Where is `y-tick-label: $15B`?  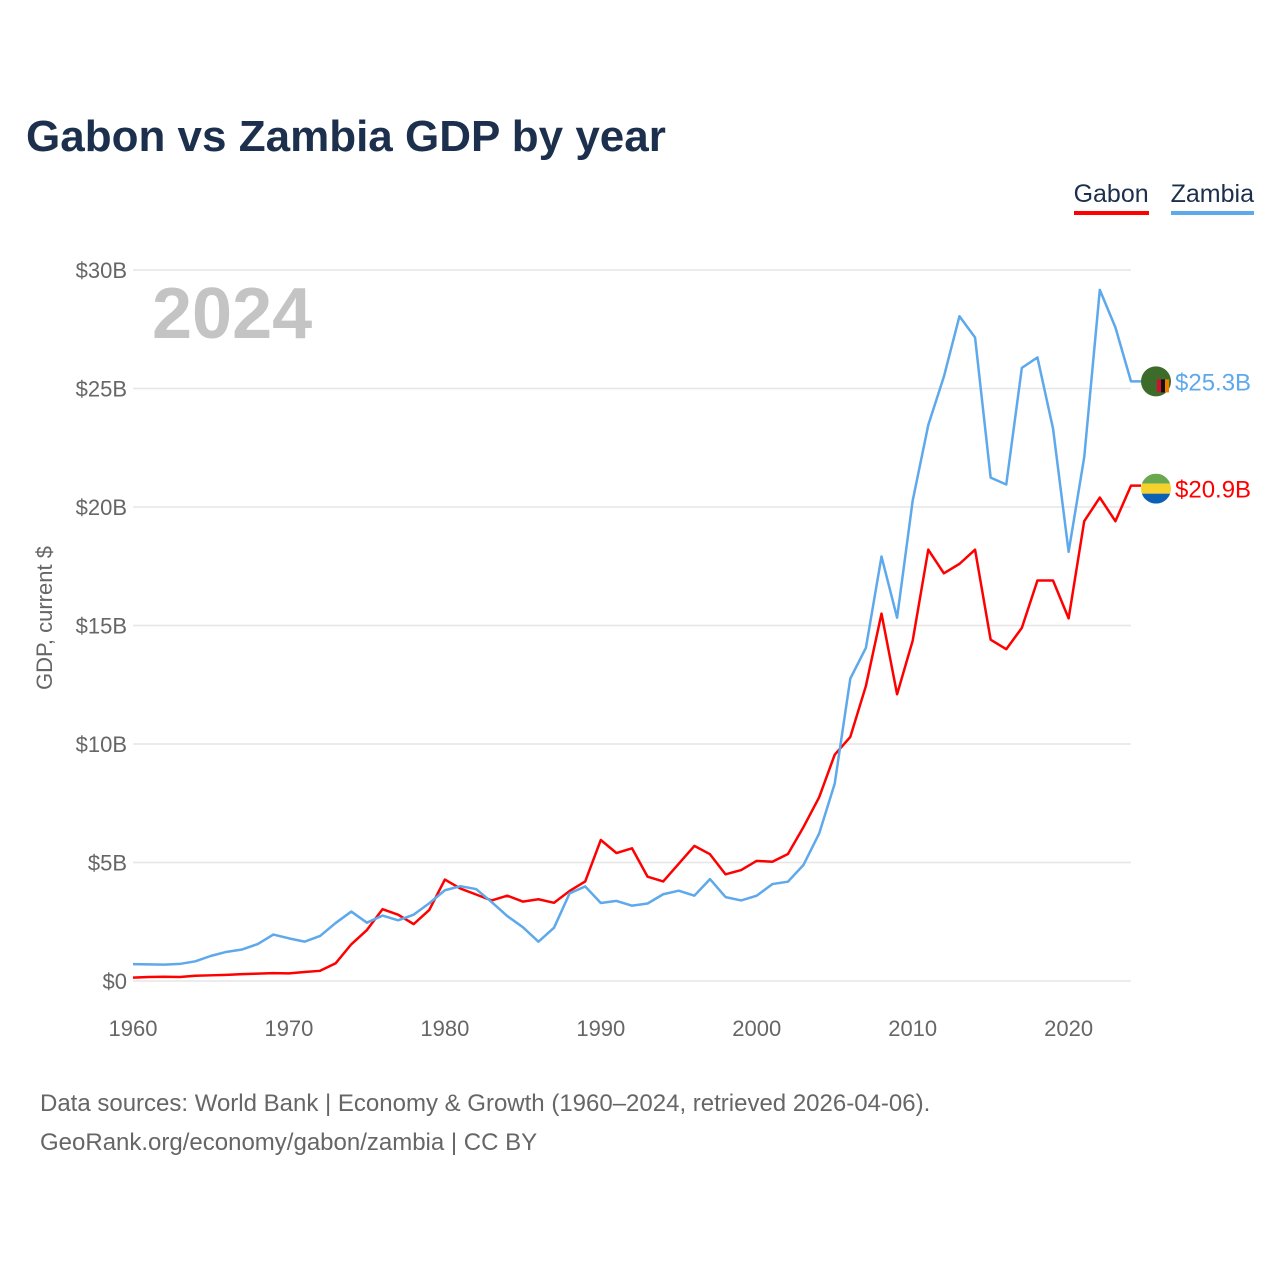
y-tick-label: $15B is located at coordinates (101, 626).